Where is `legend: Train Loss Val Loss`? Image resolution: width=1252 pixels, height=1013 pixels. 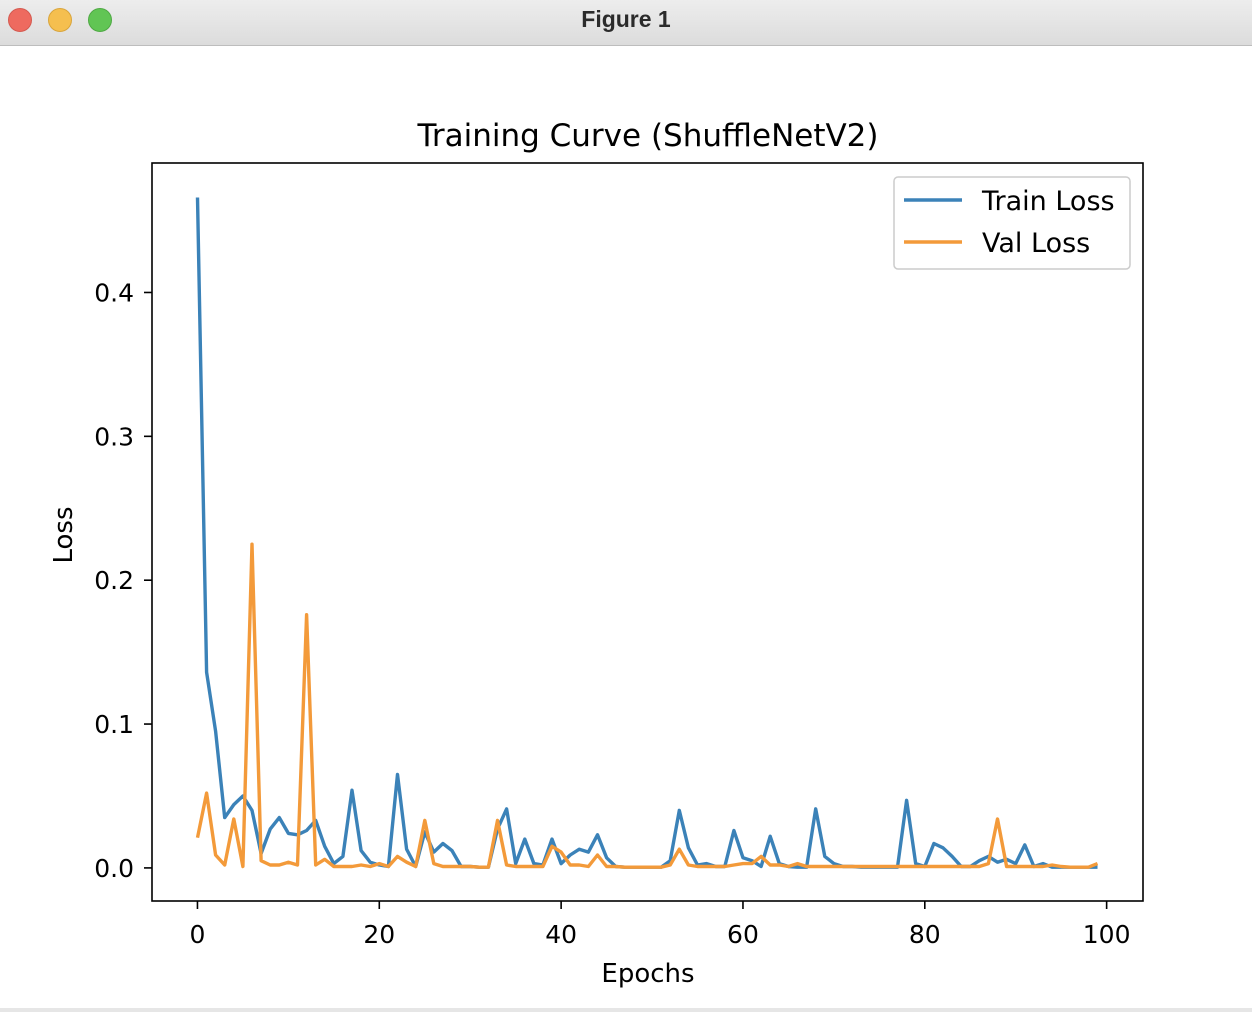 legend: Train Loss Val Loss is located at coordinates (1012, 223).